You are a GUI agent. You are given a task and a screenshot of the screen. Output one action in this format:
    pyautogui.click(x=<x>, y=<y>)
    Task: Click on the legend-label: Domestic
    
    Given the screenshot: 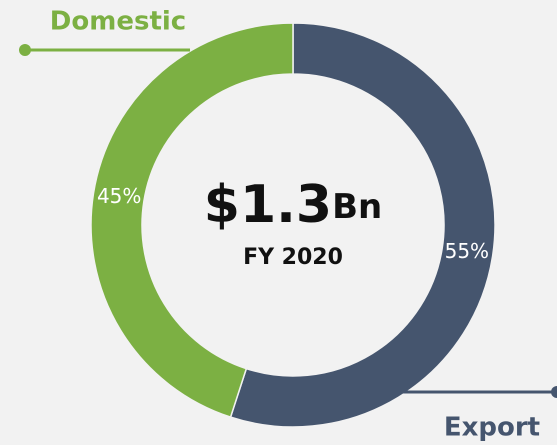 What is the action you would take?
    pyautogui.click(x=118, y=22)
    